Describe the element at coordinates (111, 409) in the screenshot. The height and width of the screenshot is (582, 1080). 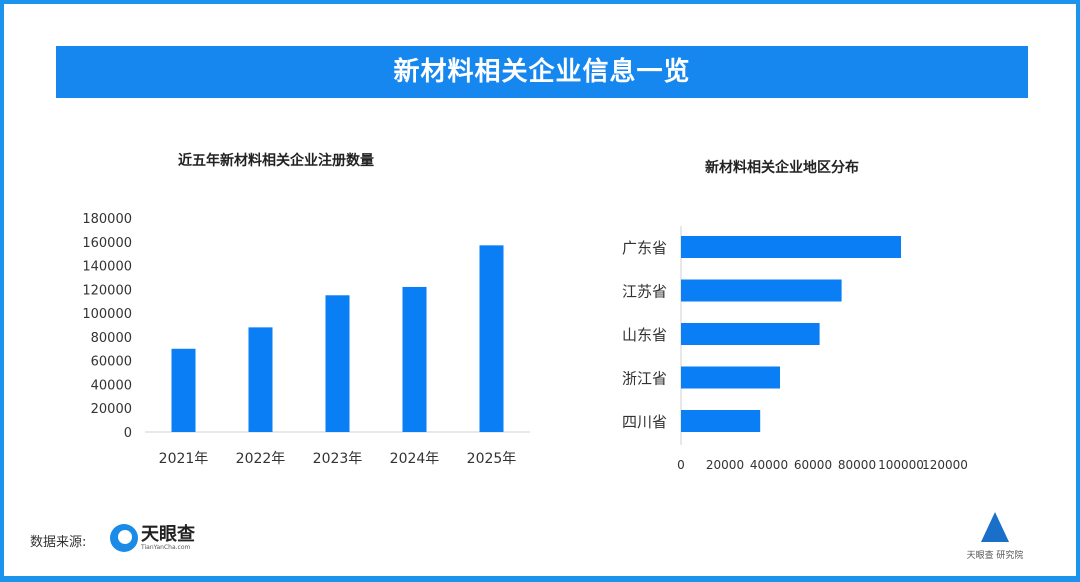
I see `y-tick-label: 20000` at that location.